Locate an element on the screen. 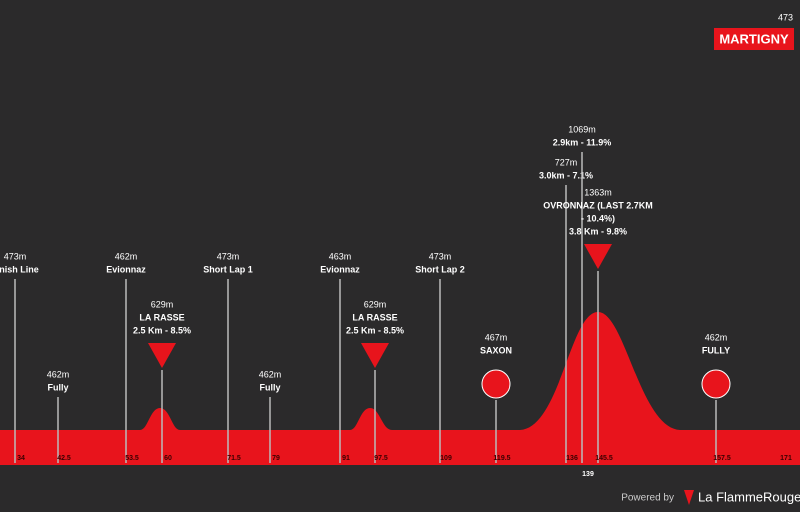 This screenshot has height=512, width=800. km-label: 139 is located at coordinates (588, 474).